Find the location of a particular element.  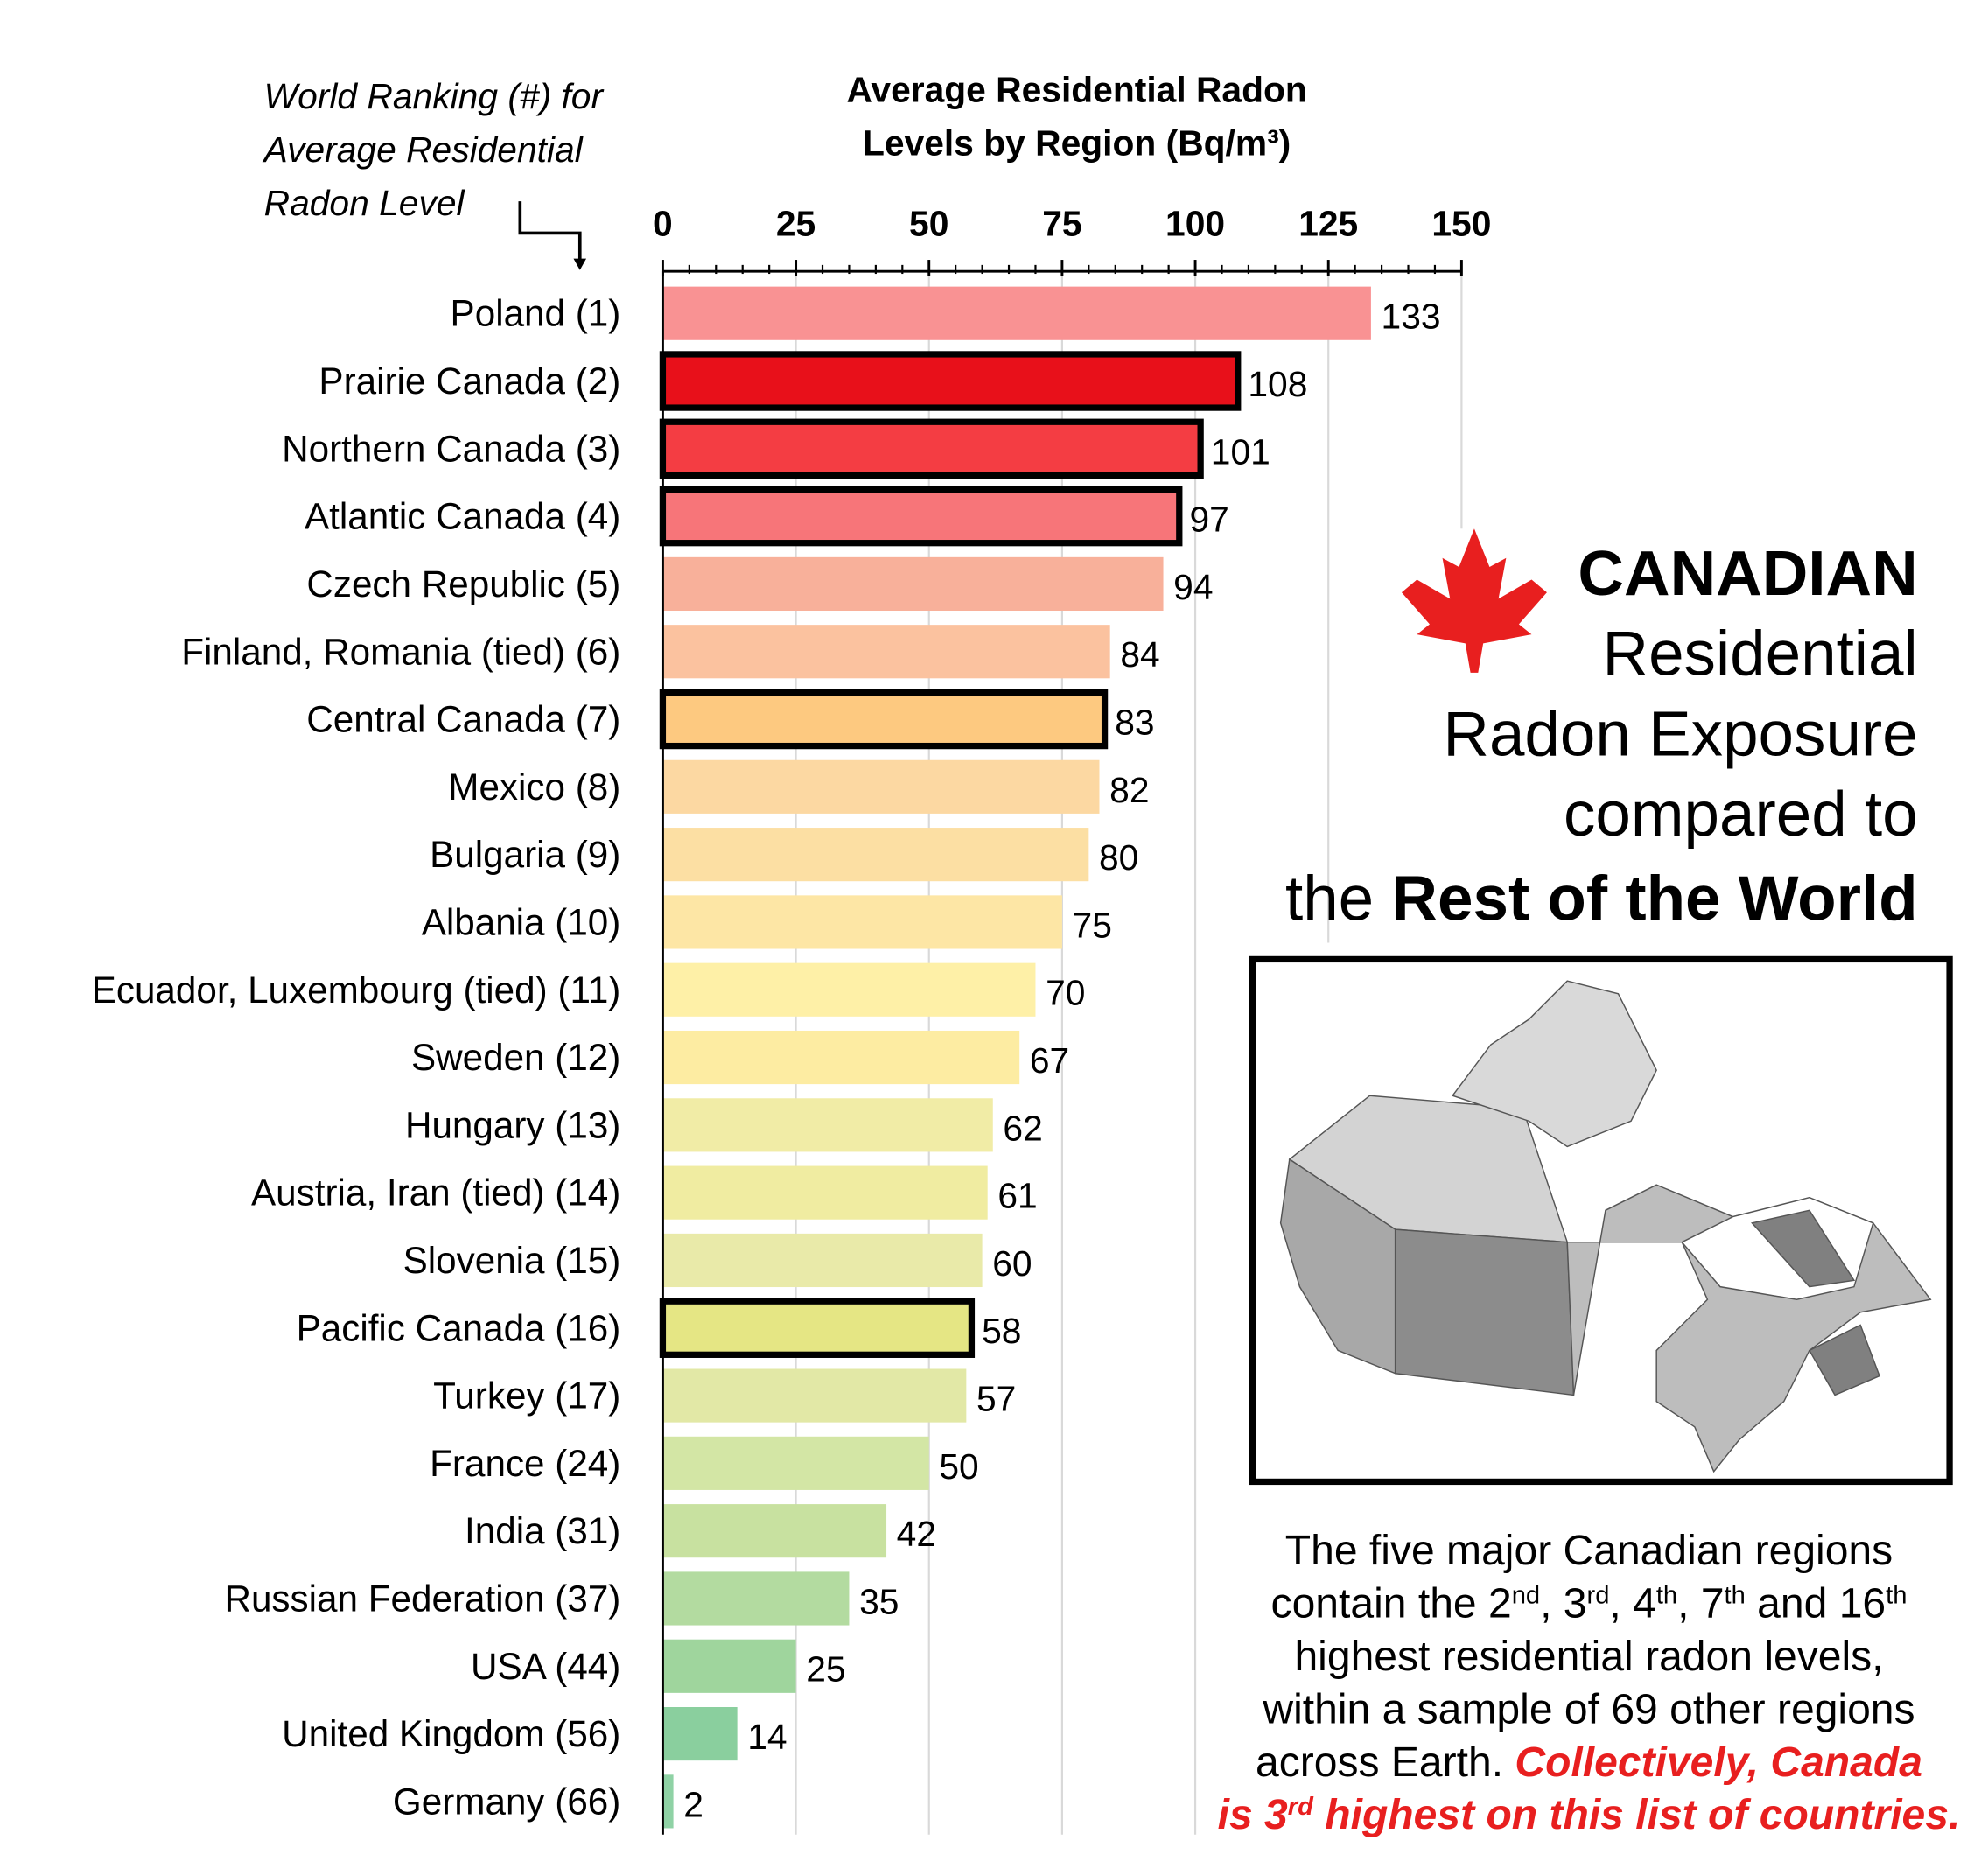

y-tick-label: India (31) is located at coordinates (542, 1530).